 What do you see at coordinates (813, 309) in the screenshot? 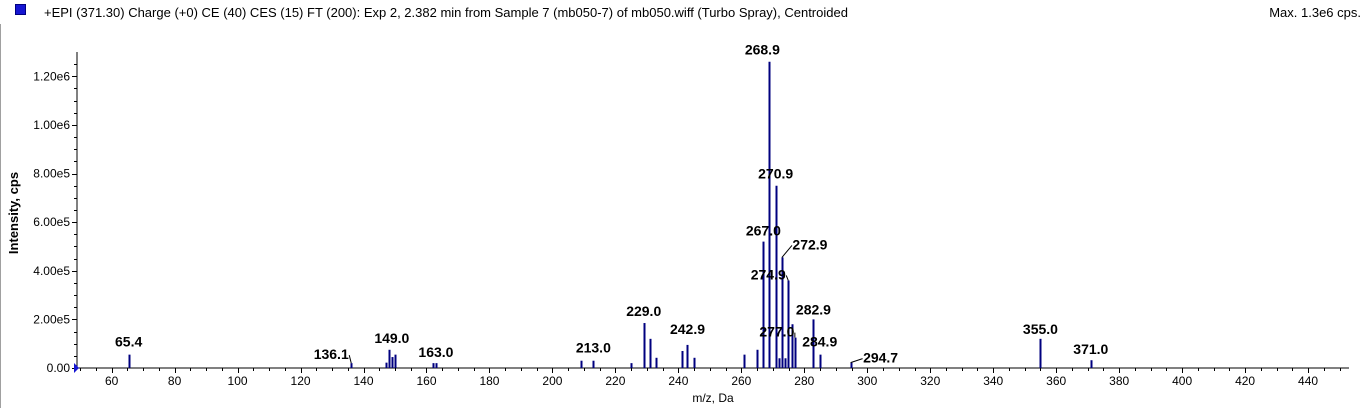
I see `peak-label: 282.9` at bounding box center [813, 309].